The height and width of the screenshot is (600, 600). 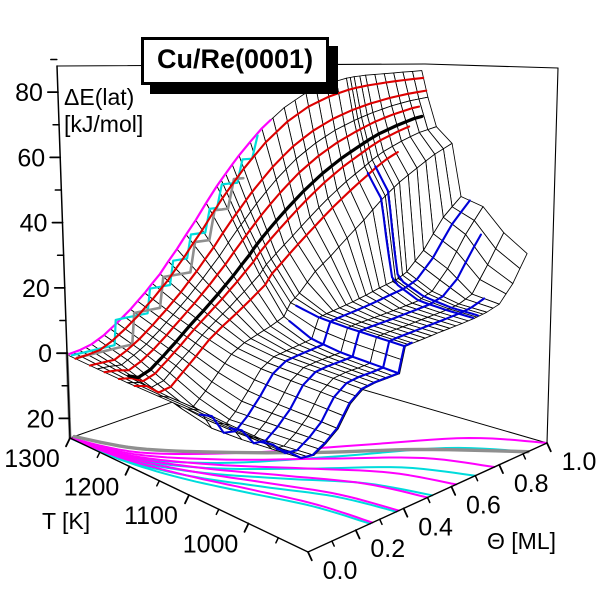 I want to click on proj-gray, so click(x=301, y=444).